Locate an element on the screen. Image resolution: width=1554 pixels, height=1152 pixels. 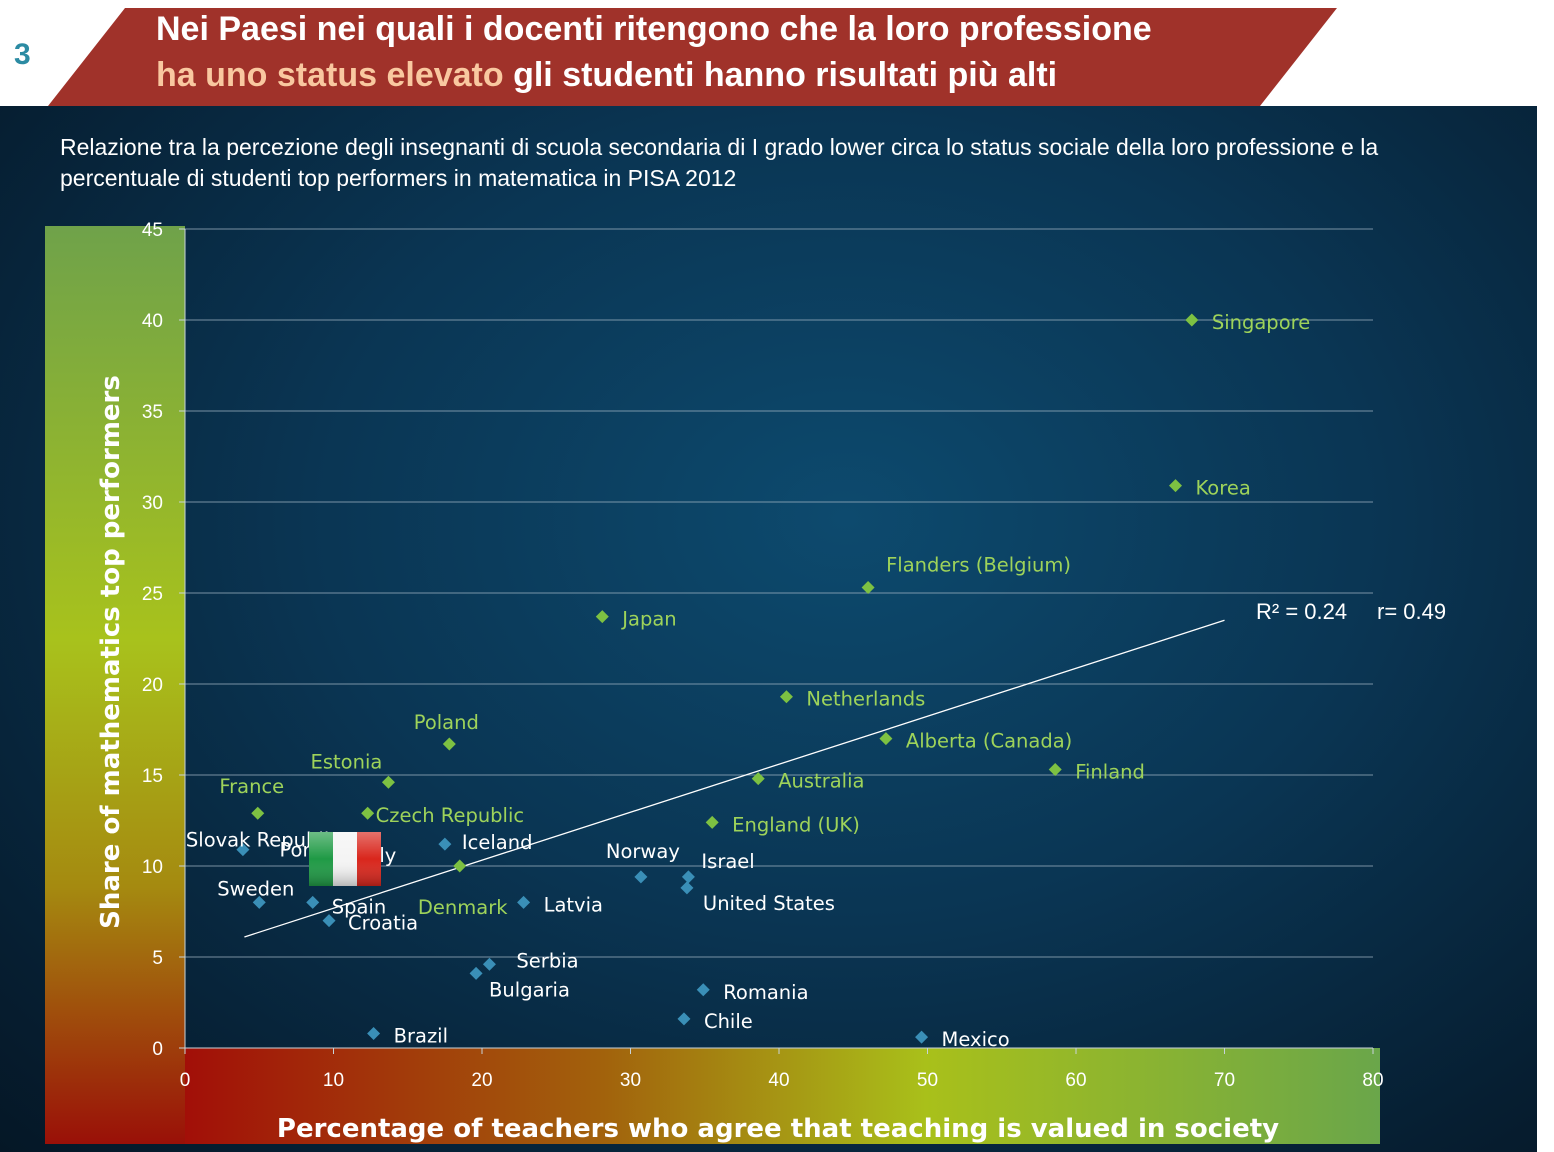
point-label: Bulgaria is located at coordinates (529, 989).